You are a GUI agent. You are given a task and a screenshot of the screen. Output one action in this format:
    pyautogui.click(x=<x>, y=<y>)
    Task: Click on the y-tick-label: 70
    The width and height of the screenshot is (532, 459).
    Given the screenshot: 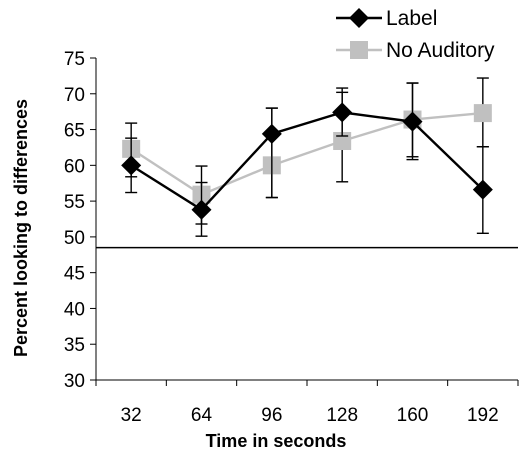 What is the action you would take?
    pyautogui.click(x=74, y=95)
    